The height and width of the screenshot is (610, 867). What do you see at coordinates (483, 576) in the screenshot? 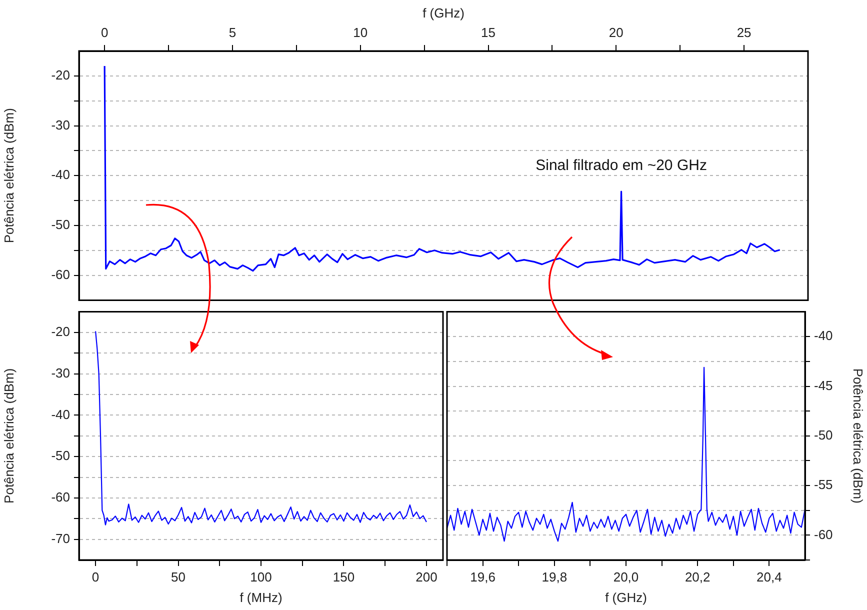
I see `x-tick-label: 19,6` at bounding box center [483, 576].